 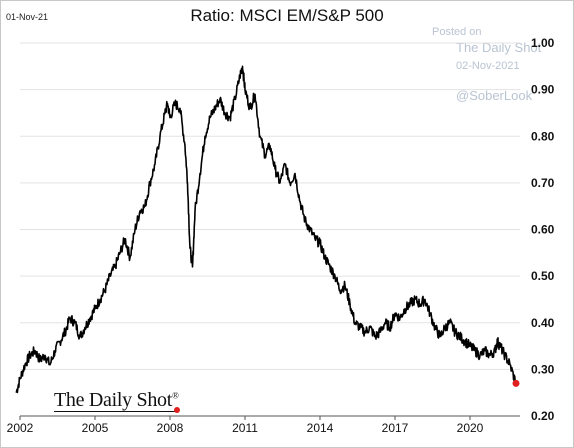 I want to click on x-tick-label: 2002, so click(x=20, y=428).